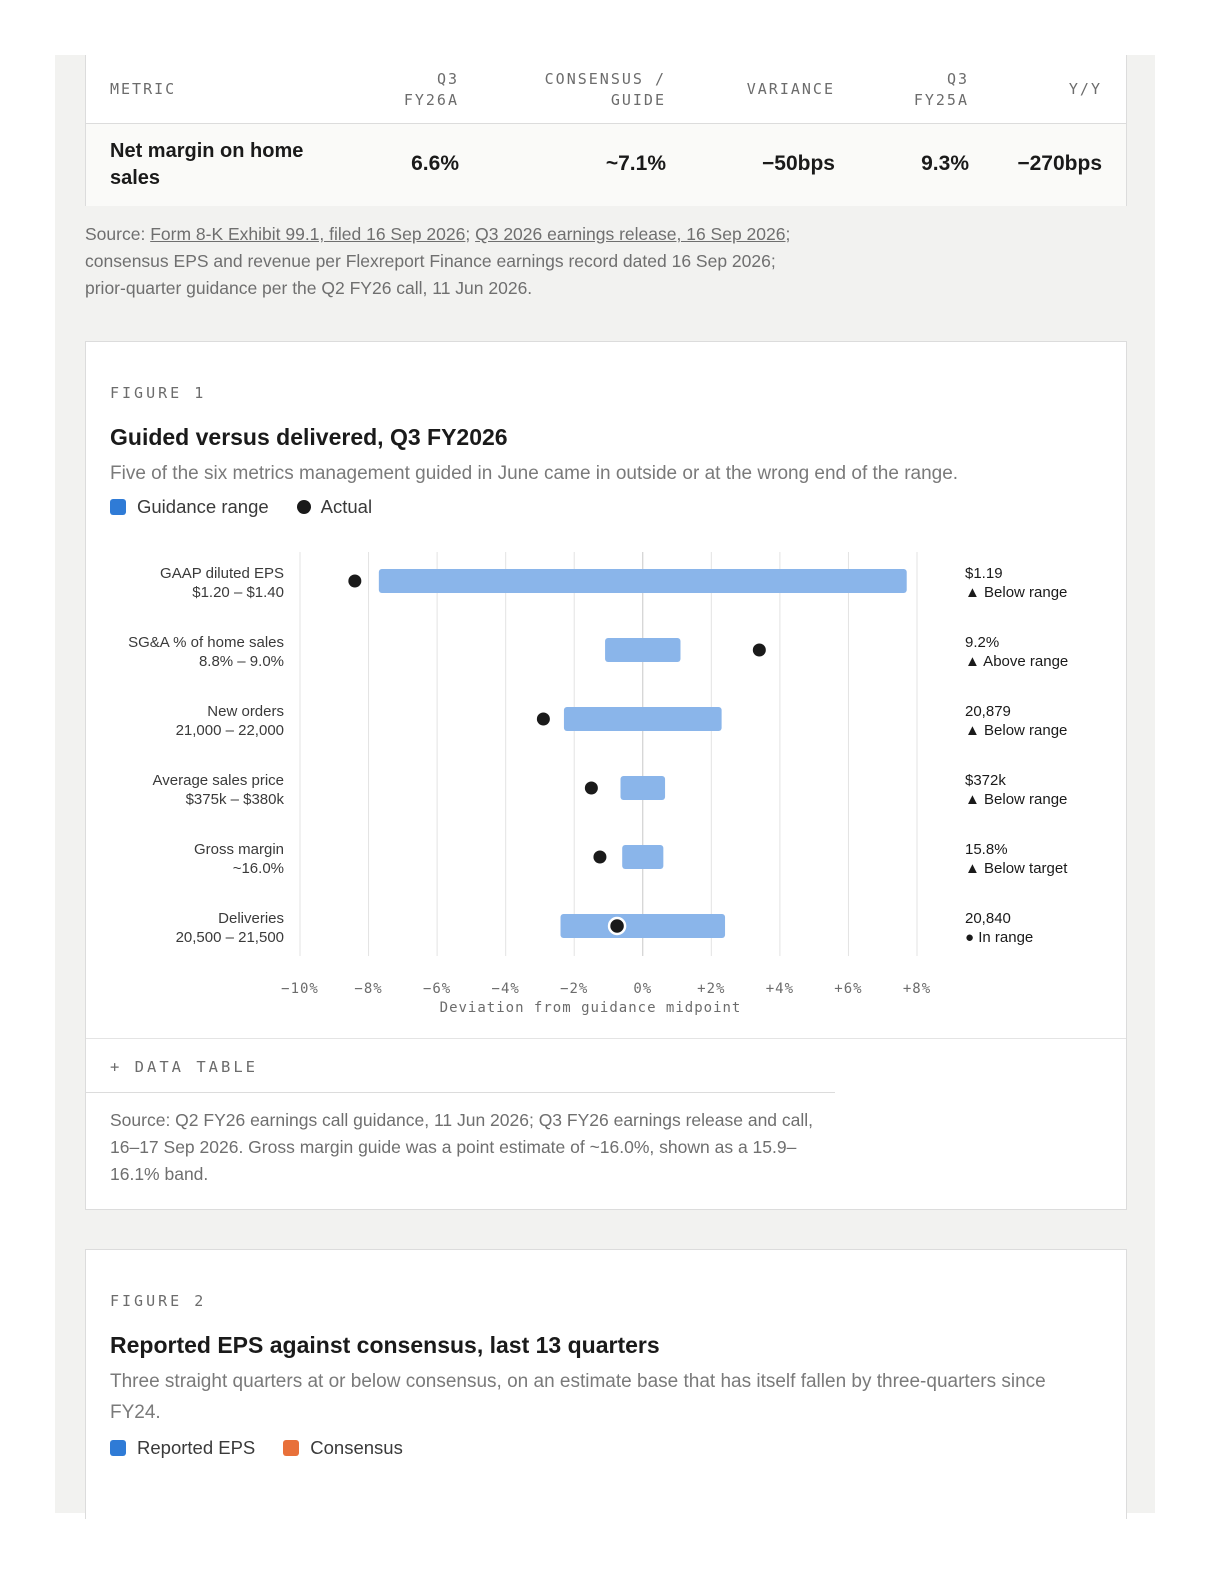  I want to click on cell-metric: Net margin on home sales, so click(206, 165).